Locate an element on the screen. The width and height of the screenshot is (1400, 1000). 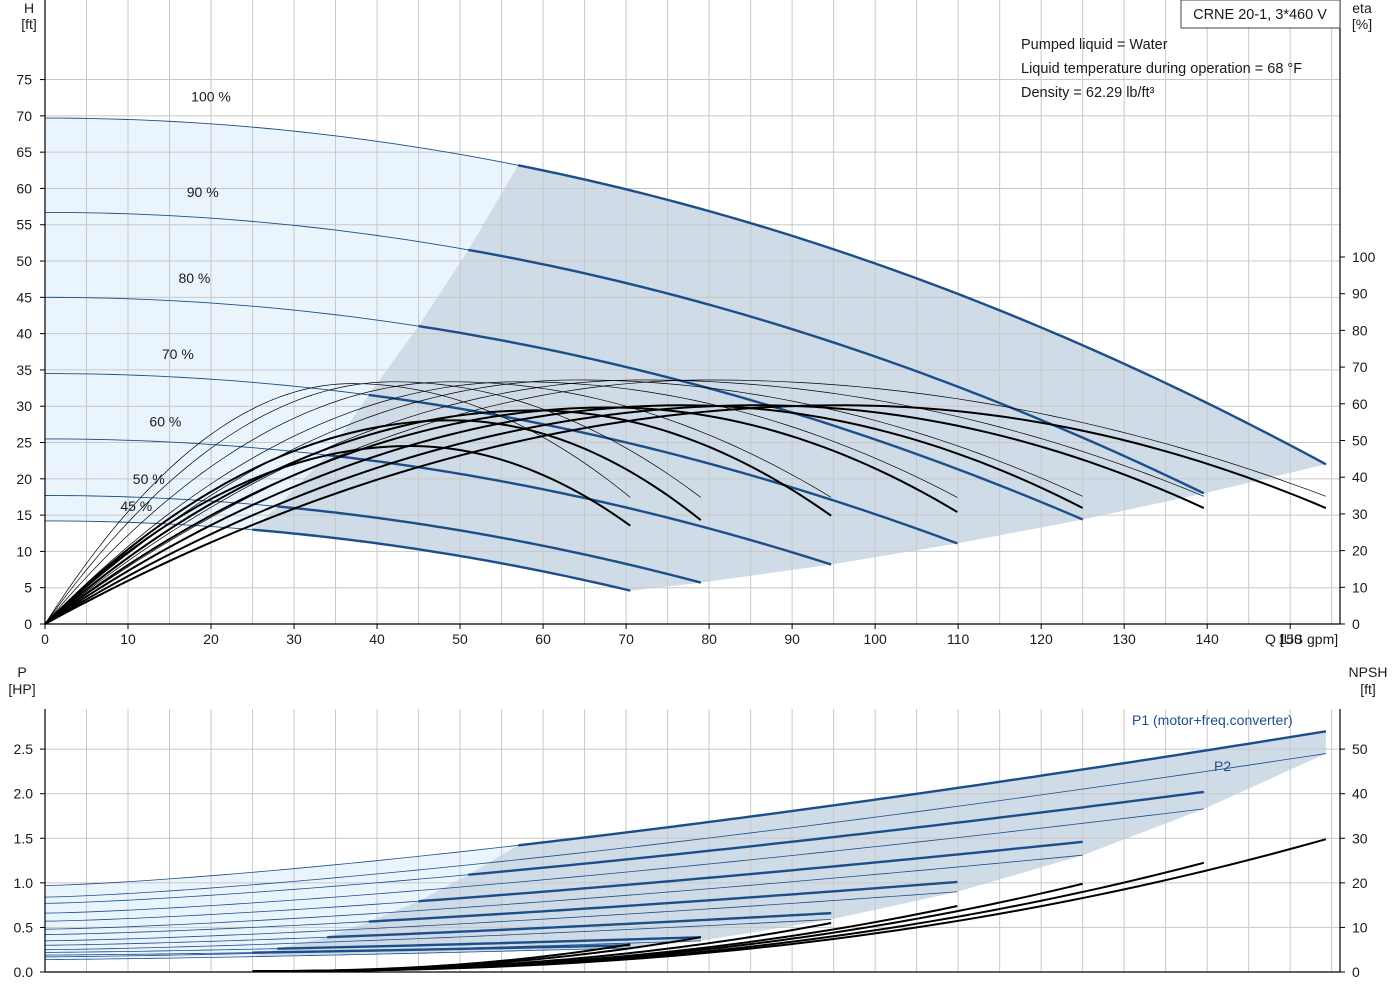
y-left-tick-label: 50 is located at coordinates (24, 261).